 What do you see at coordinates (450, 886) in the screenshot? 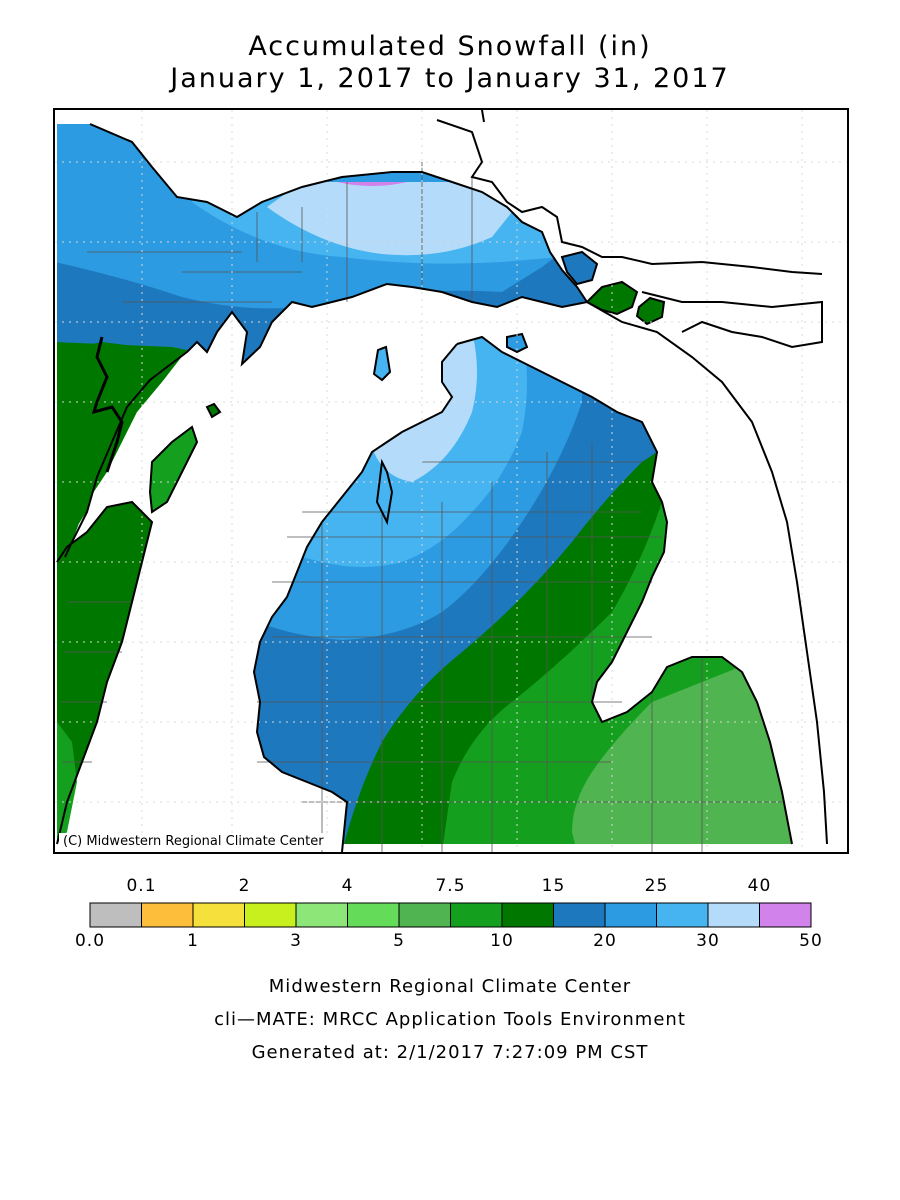
I see `legend-top-label: 7.5` at bounding box center [450, 886].